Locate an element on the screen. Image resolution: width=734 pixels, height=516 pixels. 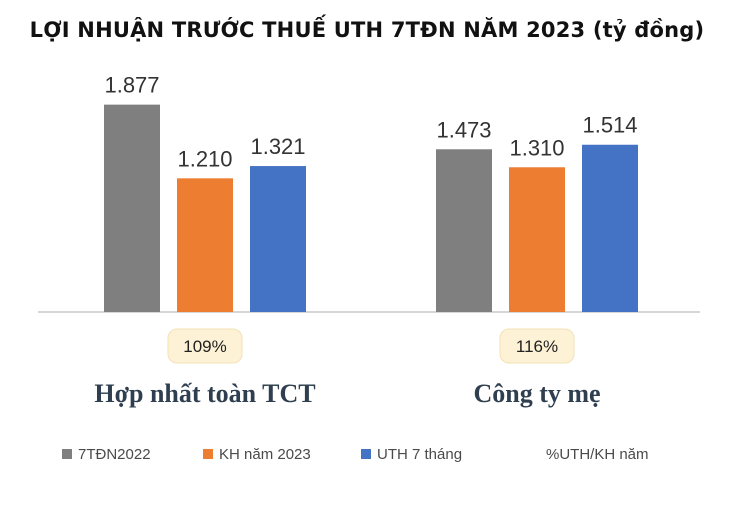
data-label: 1.210 is located at coordinates (204, 158).